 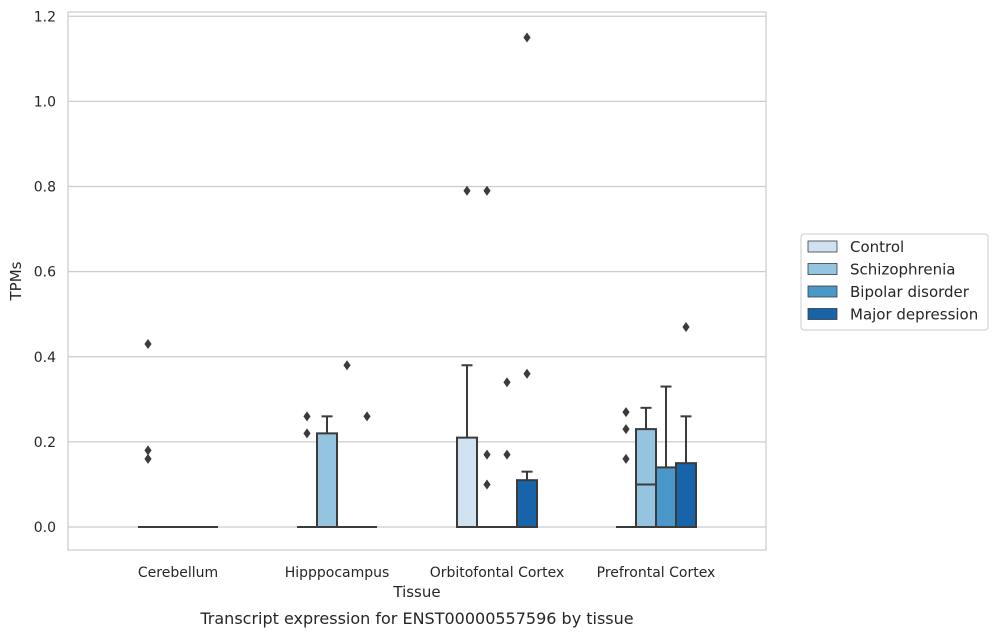 I want to click on series-bipolar-disorder, so click(x=427, y=444).